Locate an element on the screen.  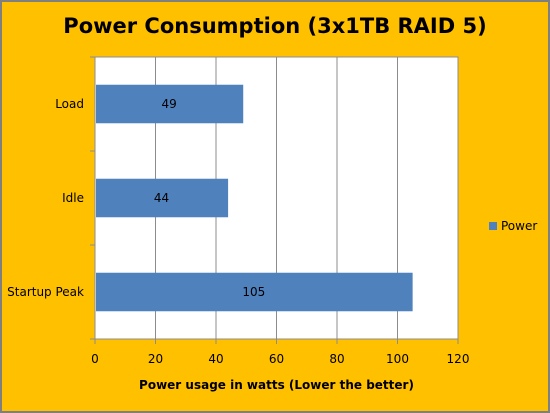
data-label: 49 is located at coordinates (168, 104).